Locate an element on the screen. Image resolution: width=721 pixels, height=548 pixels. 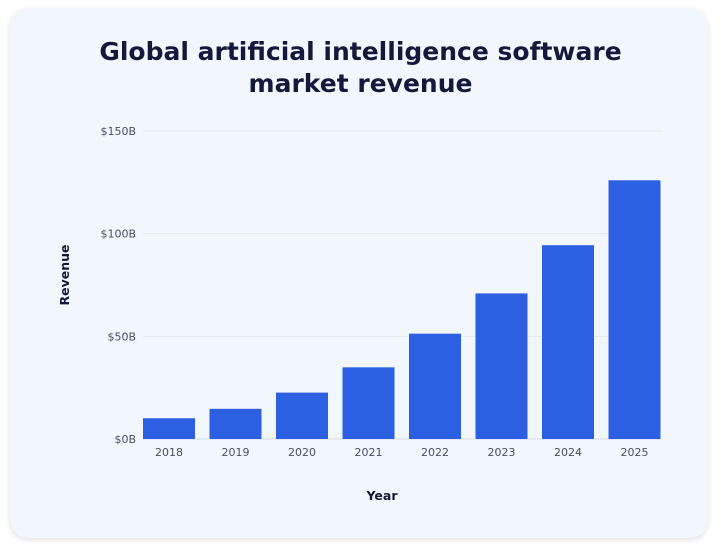
bar-2021 is located at coordinates (368, 403).